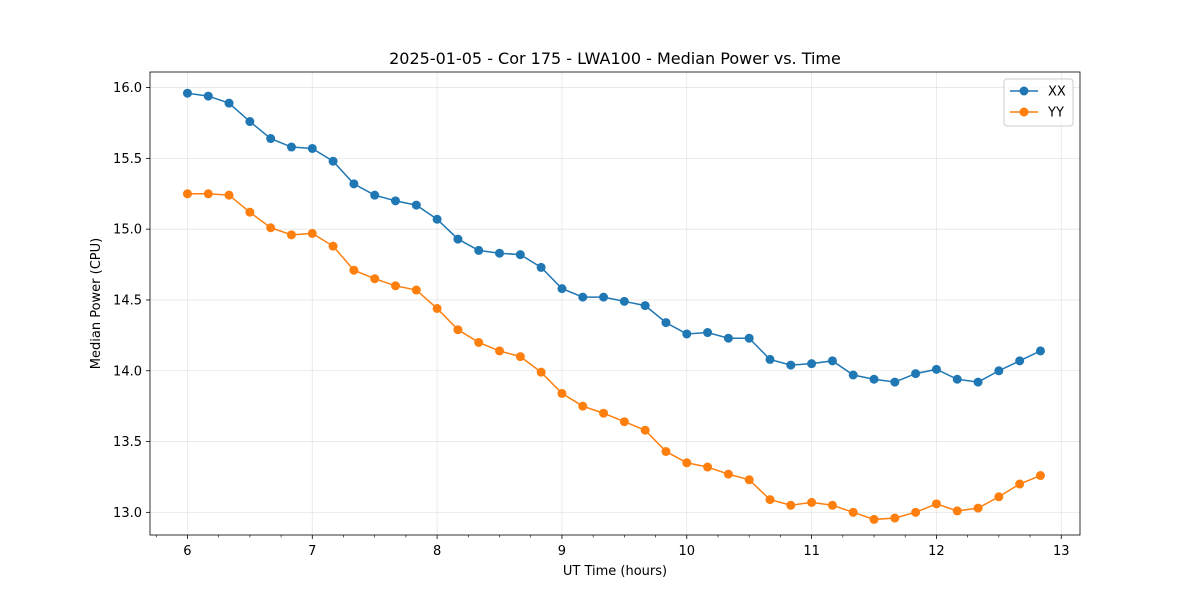 The height and width of the screenshot is (604, 1200). Describe the element at coordinates (127, 88) in the screenshot. I see `y-tick-label: 16.0` at that location.